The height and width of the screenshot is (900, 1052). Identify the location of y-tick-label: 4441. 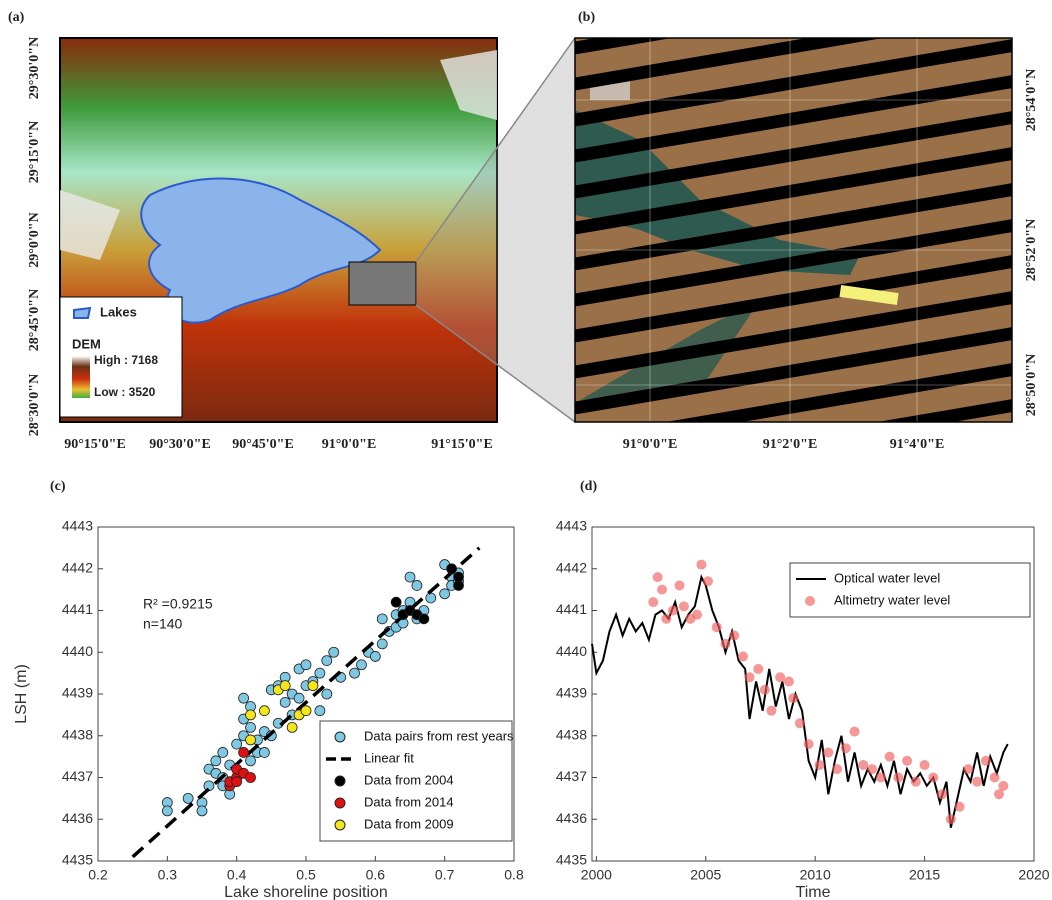
(571, 609).